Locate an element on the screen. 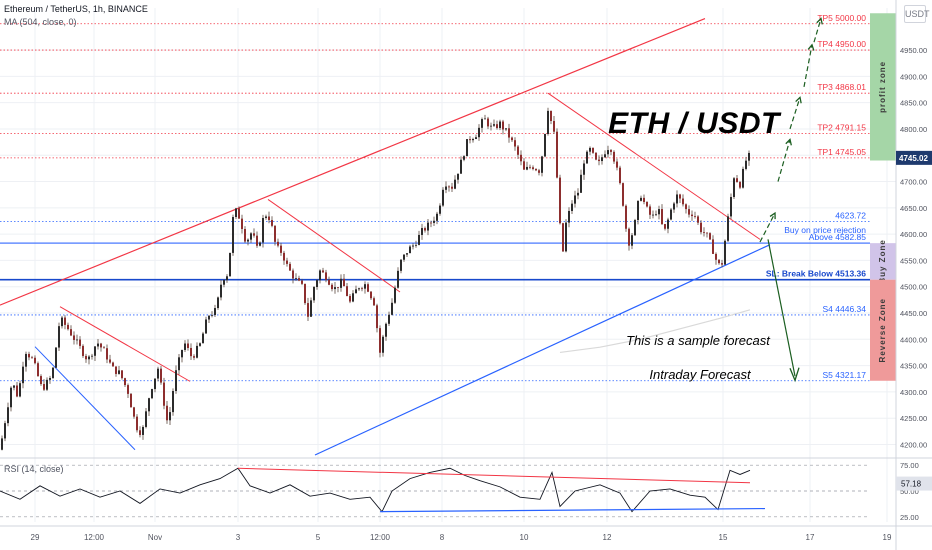  rsi-line is located at coordinates (375, 490).